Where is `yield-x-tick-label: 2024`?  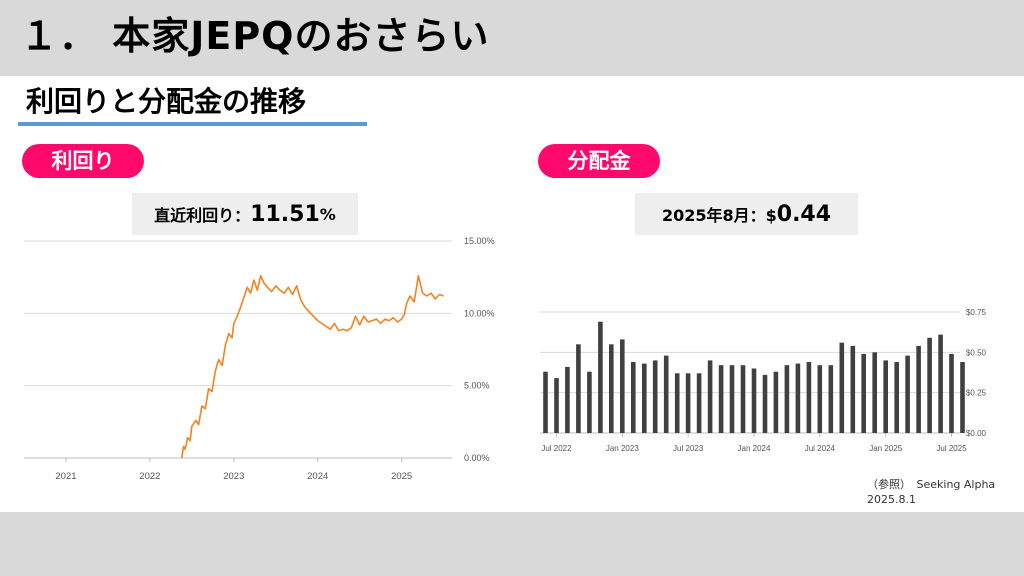
yield-x-tick-label: 2024 is located at coordinates (317, 476).